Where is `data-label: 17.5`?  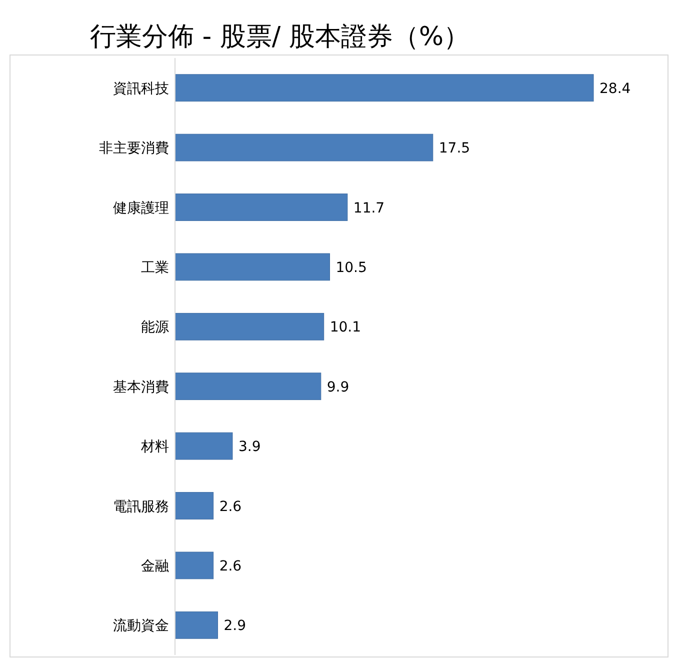 data-label: 17.5 is located at coordinates (454, 148).